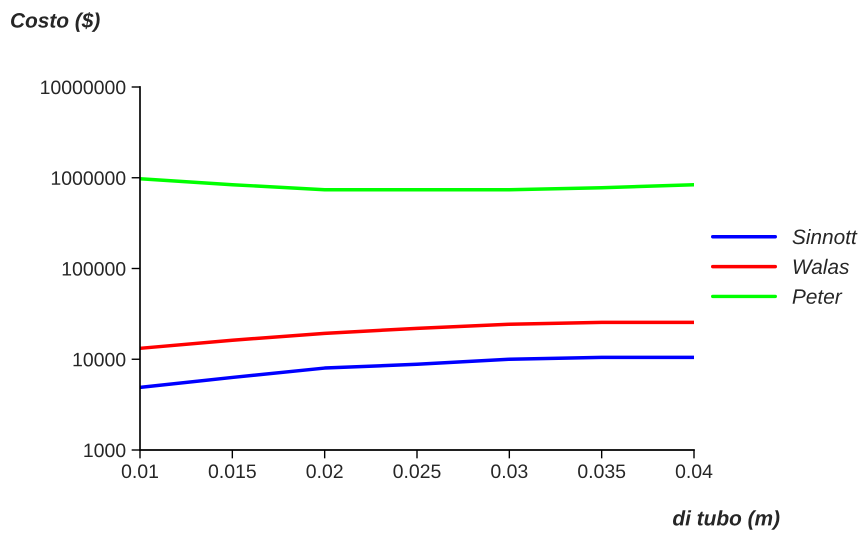 This screenshot has height=539, width=867. What do you see at coordinates (140, 471) in the screenshot?
I see `x-tick-label: 0.01` at bounding box center [140, 471].